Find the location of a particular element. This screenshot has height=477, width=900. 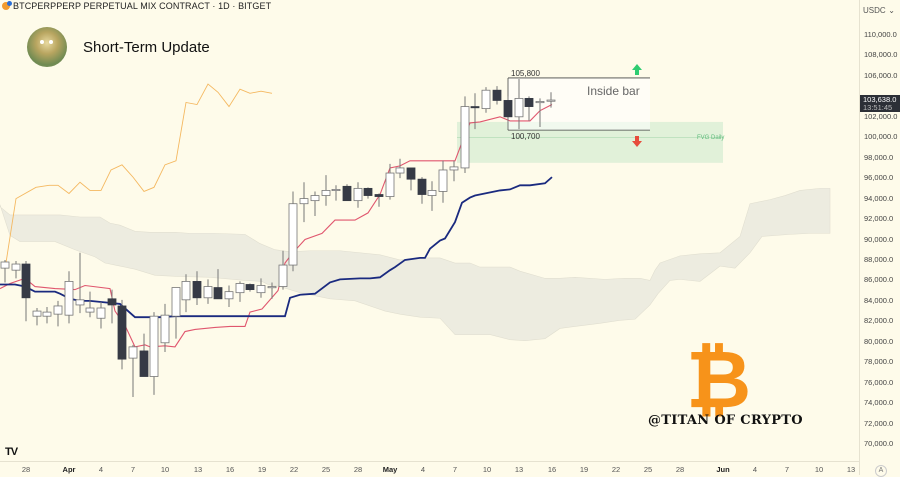

price-tick-label: 88,000.0 is located at coordinates (879, 259).